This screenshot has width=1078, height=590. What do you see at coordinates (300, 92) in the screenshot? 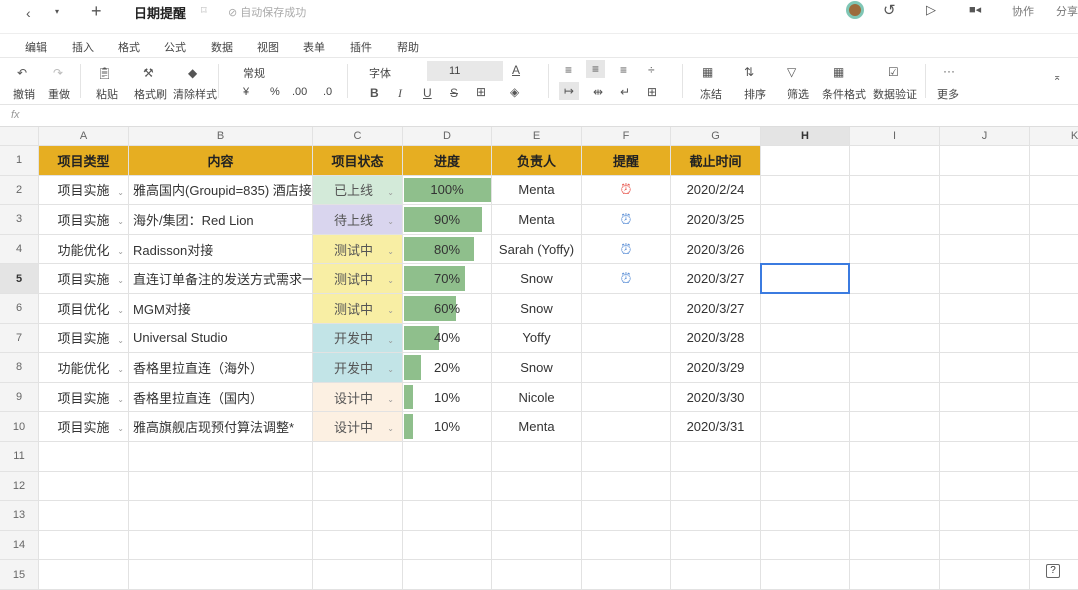
I see `increase-decimal-button: .00` at bounding box center [300, 92].